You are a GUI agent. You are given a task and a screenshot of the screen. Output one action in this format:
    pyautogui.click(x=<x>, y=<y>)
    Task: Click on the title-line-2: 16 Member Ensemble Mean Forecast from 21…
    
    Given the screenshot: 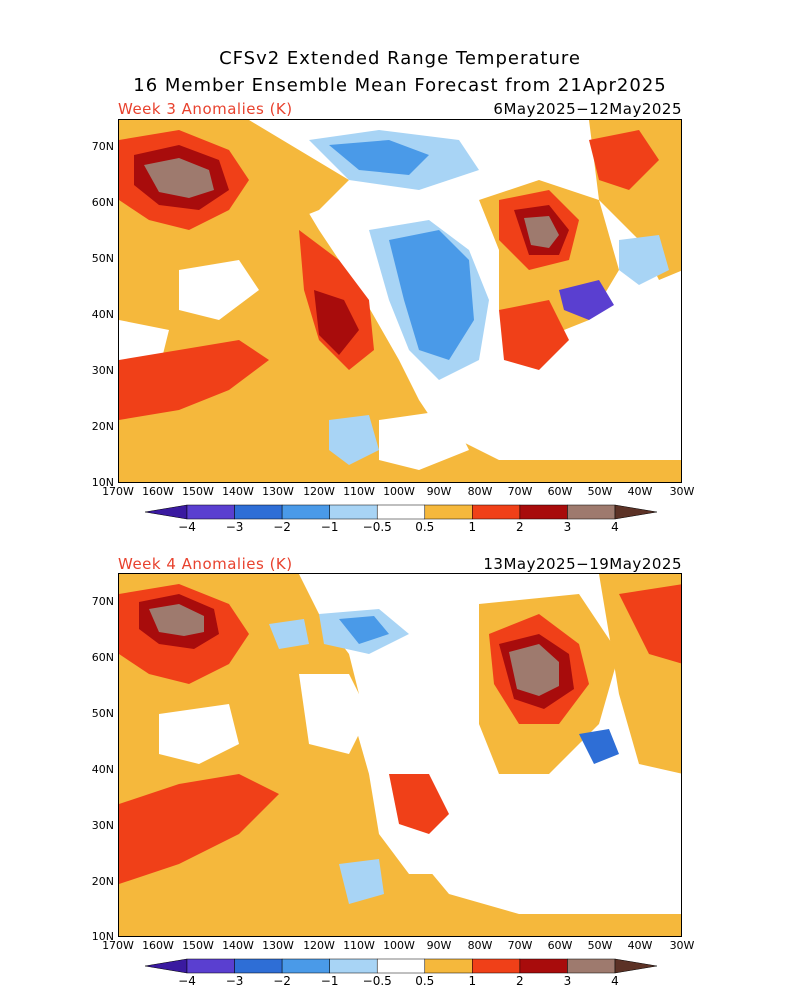 What is the action you would take?
    pyautogui.click(x=400, y=85)
    